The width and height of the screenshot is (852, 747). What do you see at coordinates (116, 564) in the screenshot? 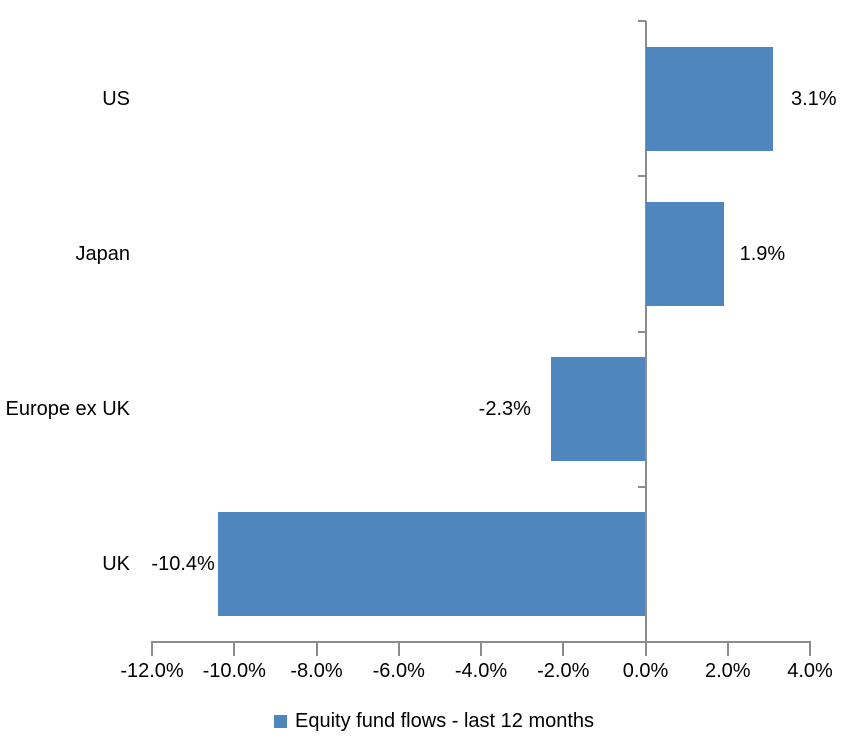
I see `category-label: UK` at bounding box center [116, 564].